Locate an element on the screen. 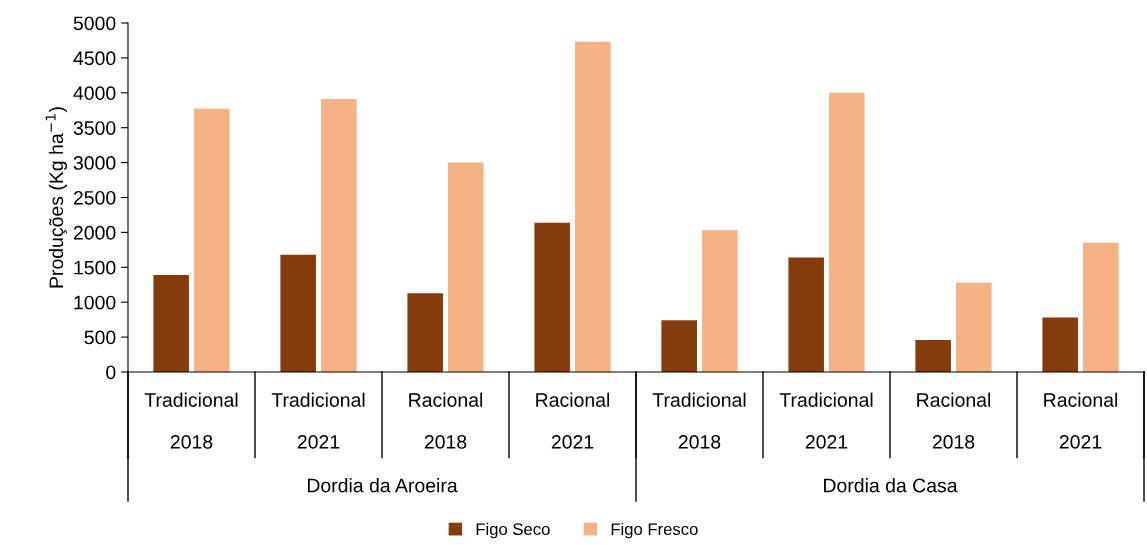 The image size is (1147, 545). y-axis-title: Produções (Kg ha$^{−1}$) is located at coordinates (56, 197).